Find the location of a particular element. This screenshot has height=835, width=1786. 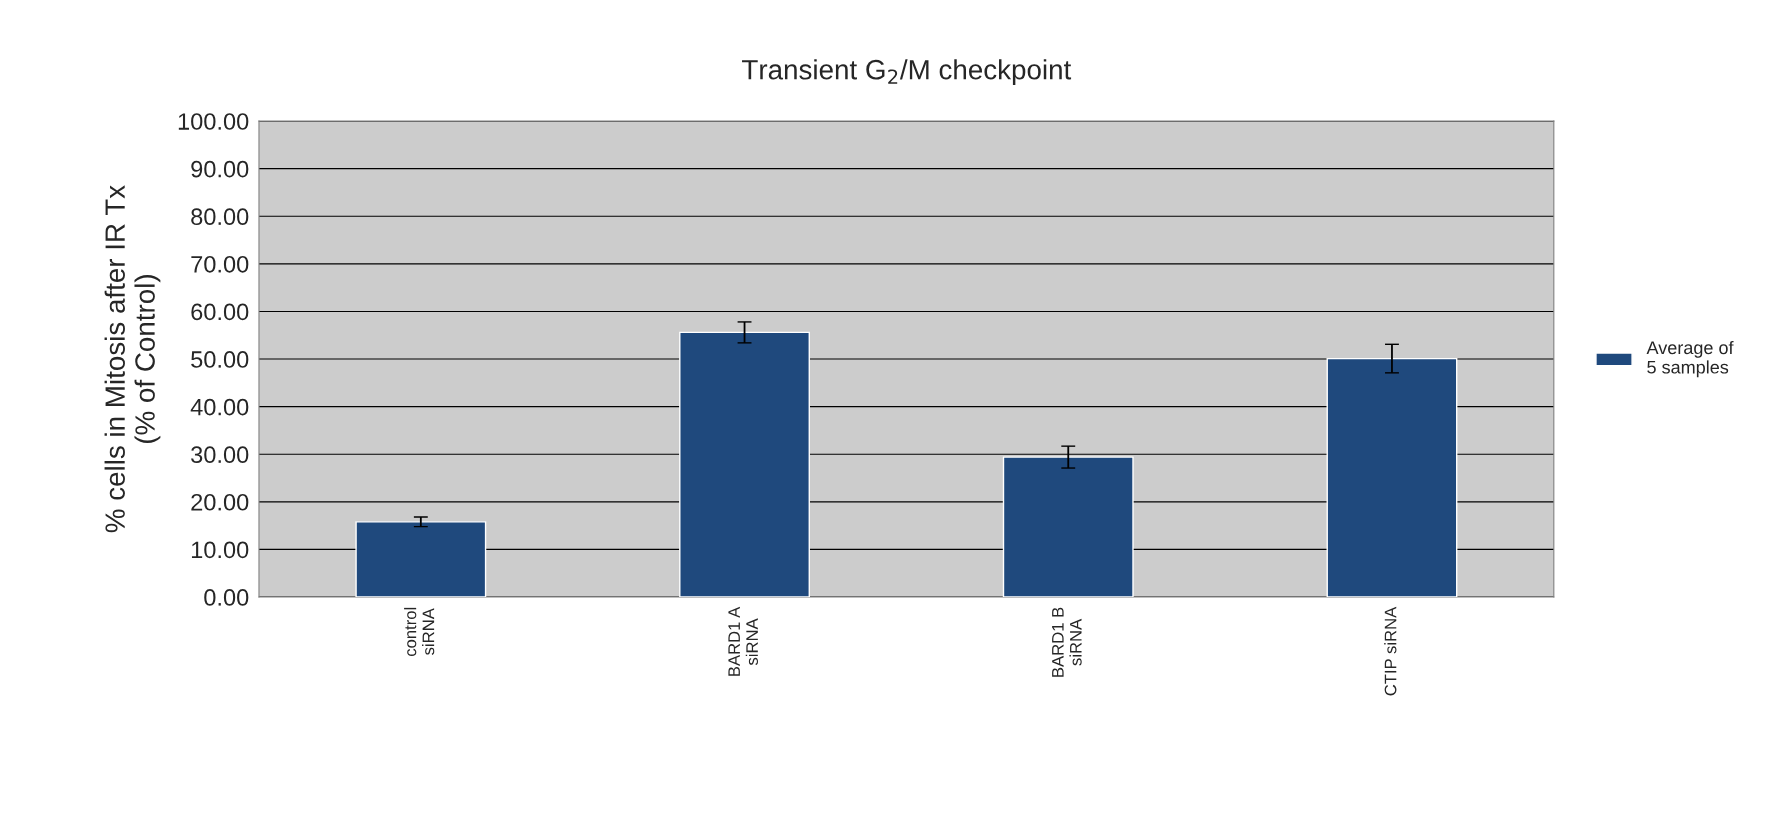

x-tick-label: control siRNA is located at coordinates (419, 632).